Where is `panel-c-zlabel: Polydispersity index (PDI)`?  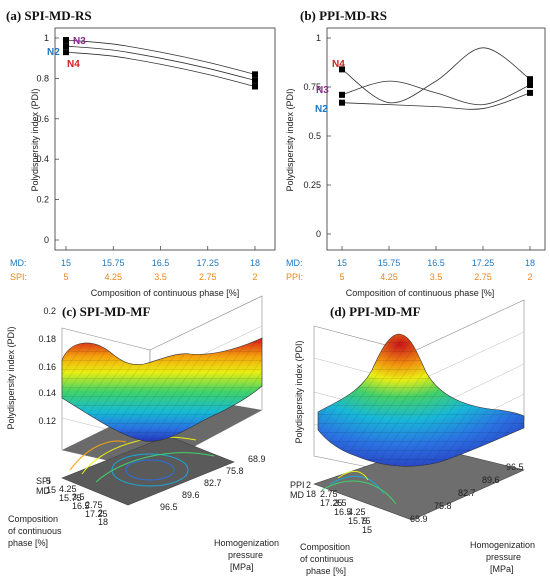 panel-c-zlabel: Polydispersity index (PDI) is located at coordinates (11, 377).